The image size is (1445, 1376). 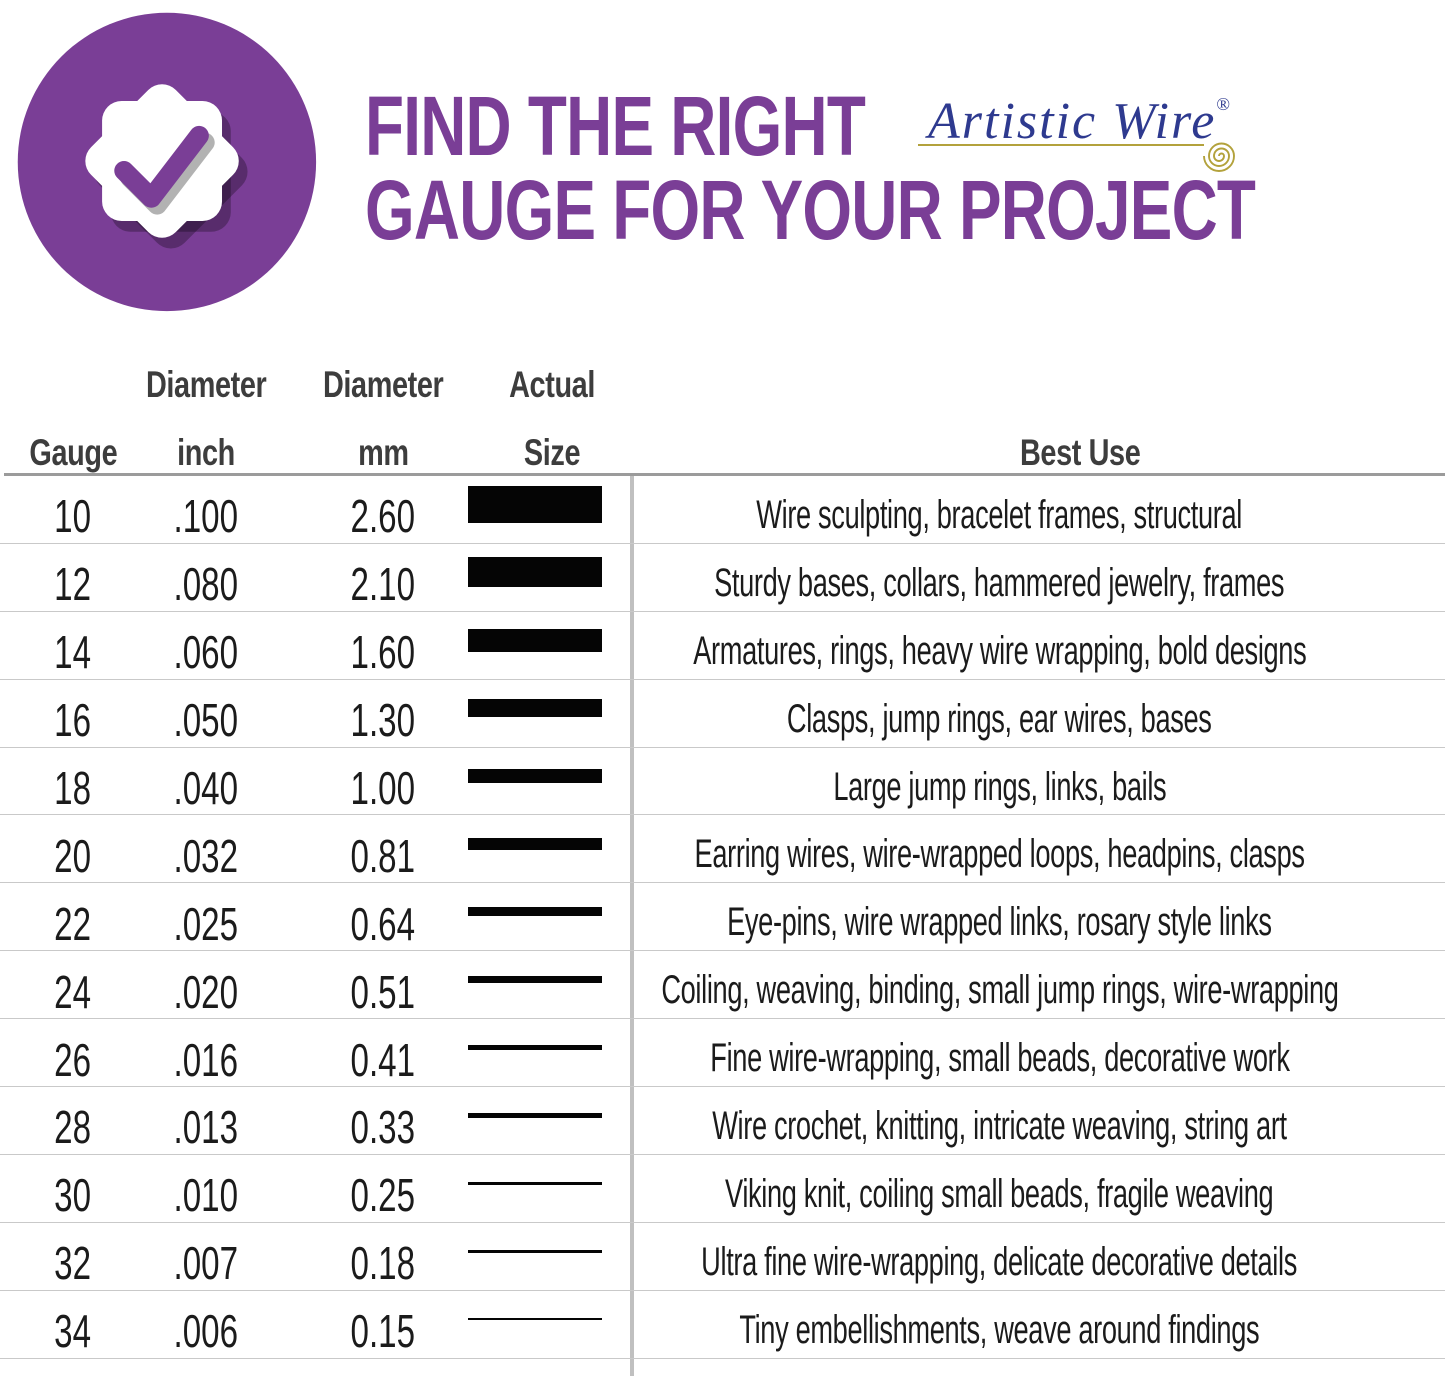 I want to click on column-divider, so click(x=632, y=926).